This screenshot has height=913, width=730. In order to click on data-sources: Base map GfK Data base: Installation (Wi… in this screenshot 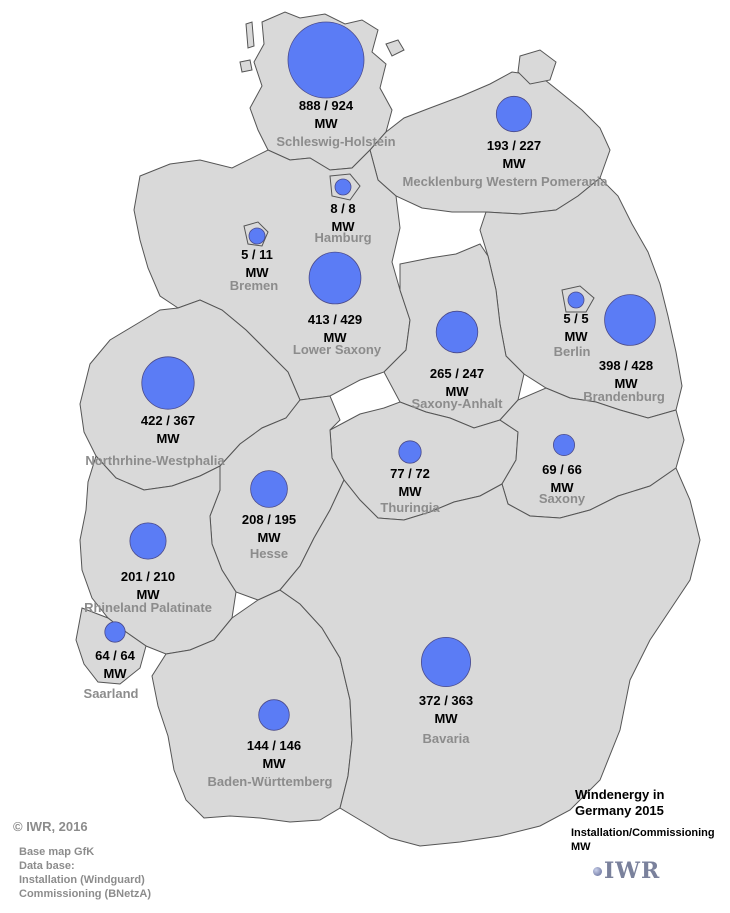, I will do `click(85, 873)`.